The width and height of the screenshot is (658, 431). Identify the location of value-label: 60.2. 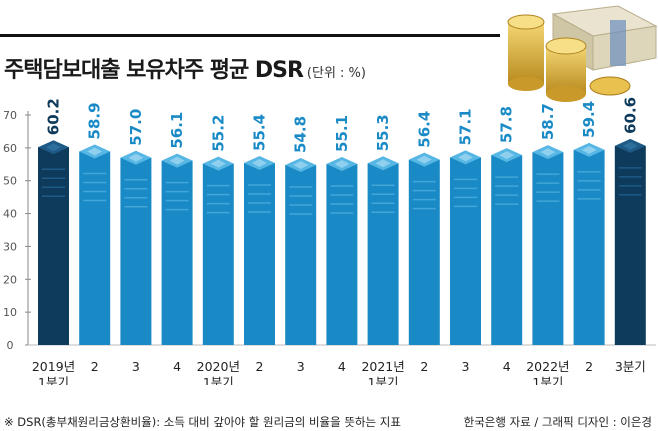
(54, 116).